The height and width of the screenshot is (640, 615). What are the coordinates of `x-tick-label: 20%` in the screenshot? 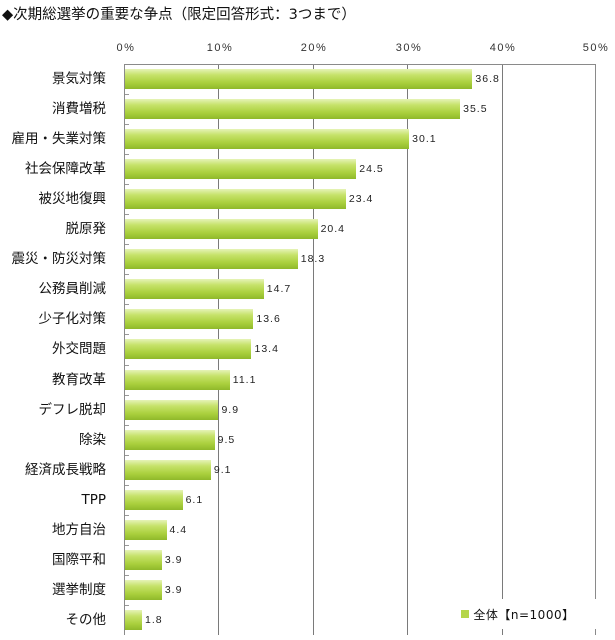 It's located at (314, 48).